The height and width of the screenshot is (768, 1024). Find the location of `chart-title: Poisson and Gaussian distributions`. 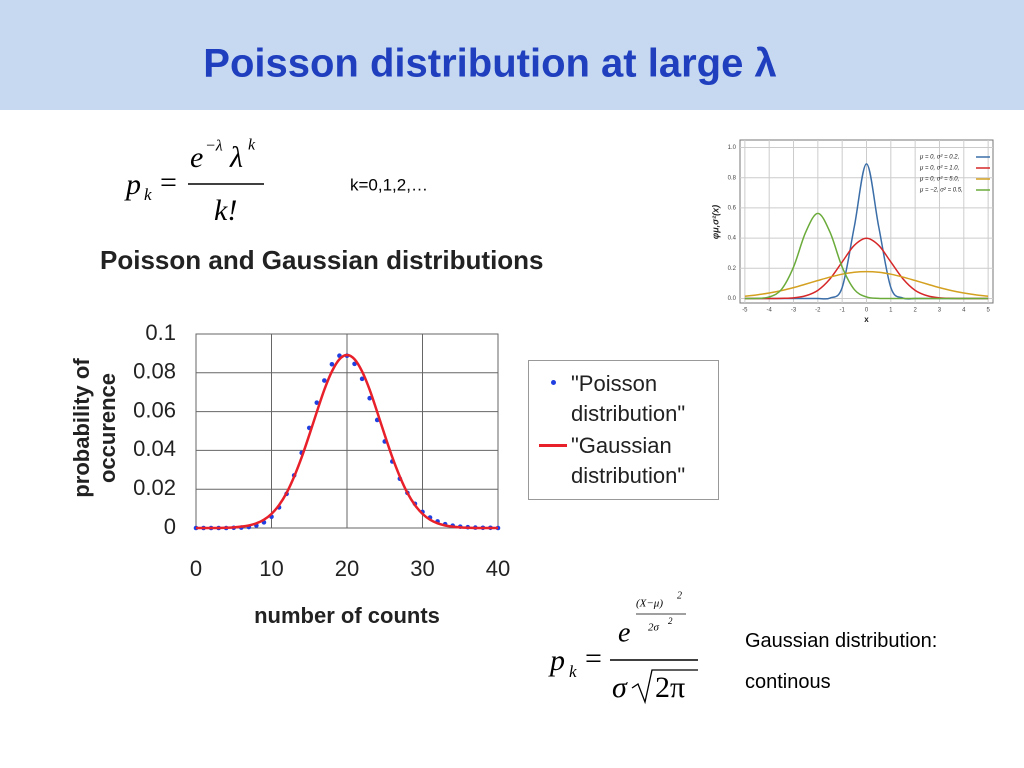

chart-title: Poisson and Gaussian distributions is located at coordinates (322, 260).